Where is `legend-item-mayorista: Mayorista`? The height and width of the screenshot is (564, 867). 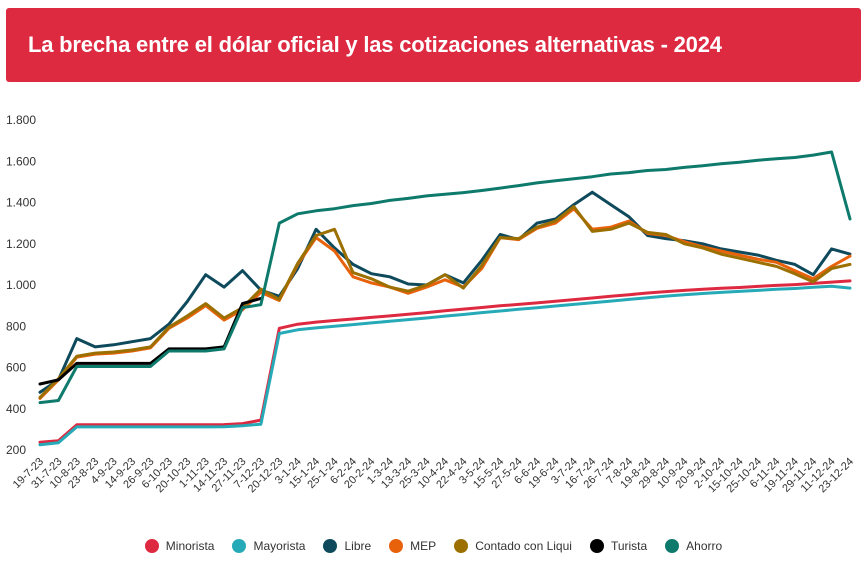
legend-item-mayorista: Mayorista is located at coordinates (268, 546).